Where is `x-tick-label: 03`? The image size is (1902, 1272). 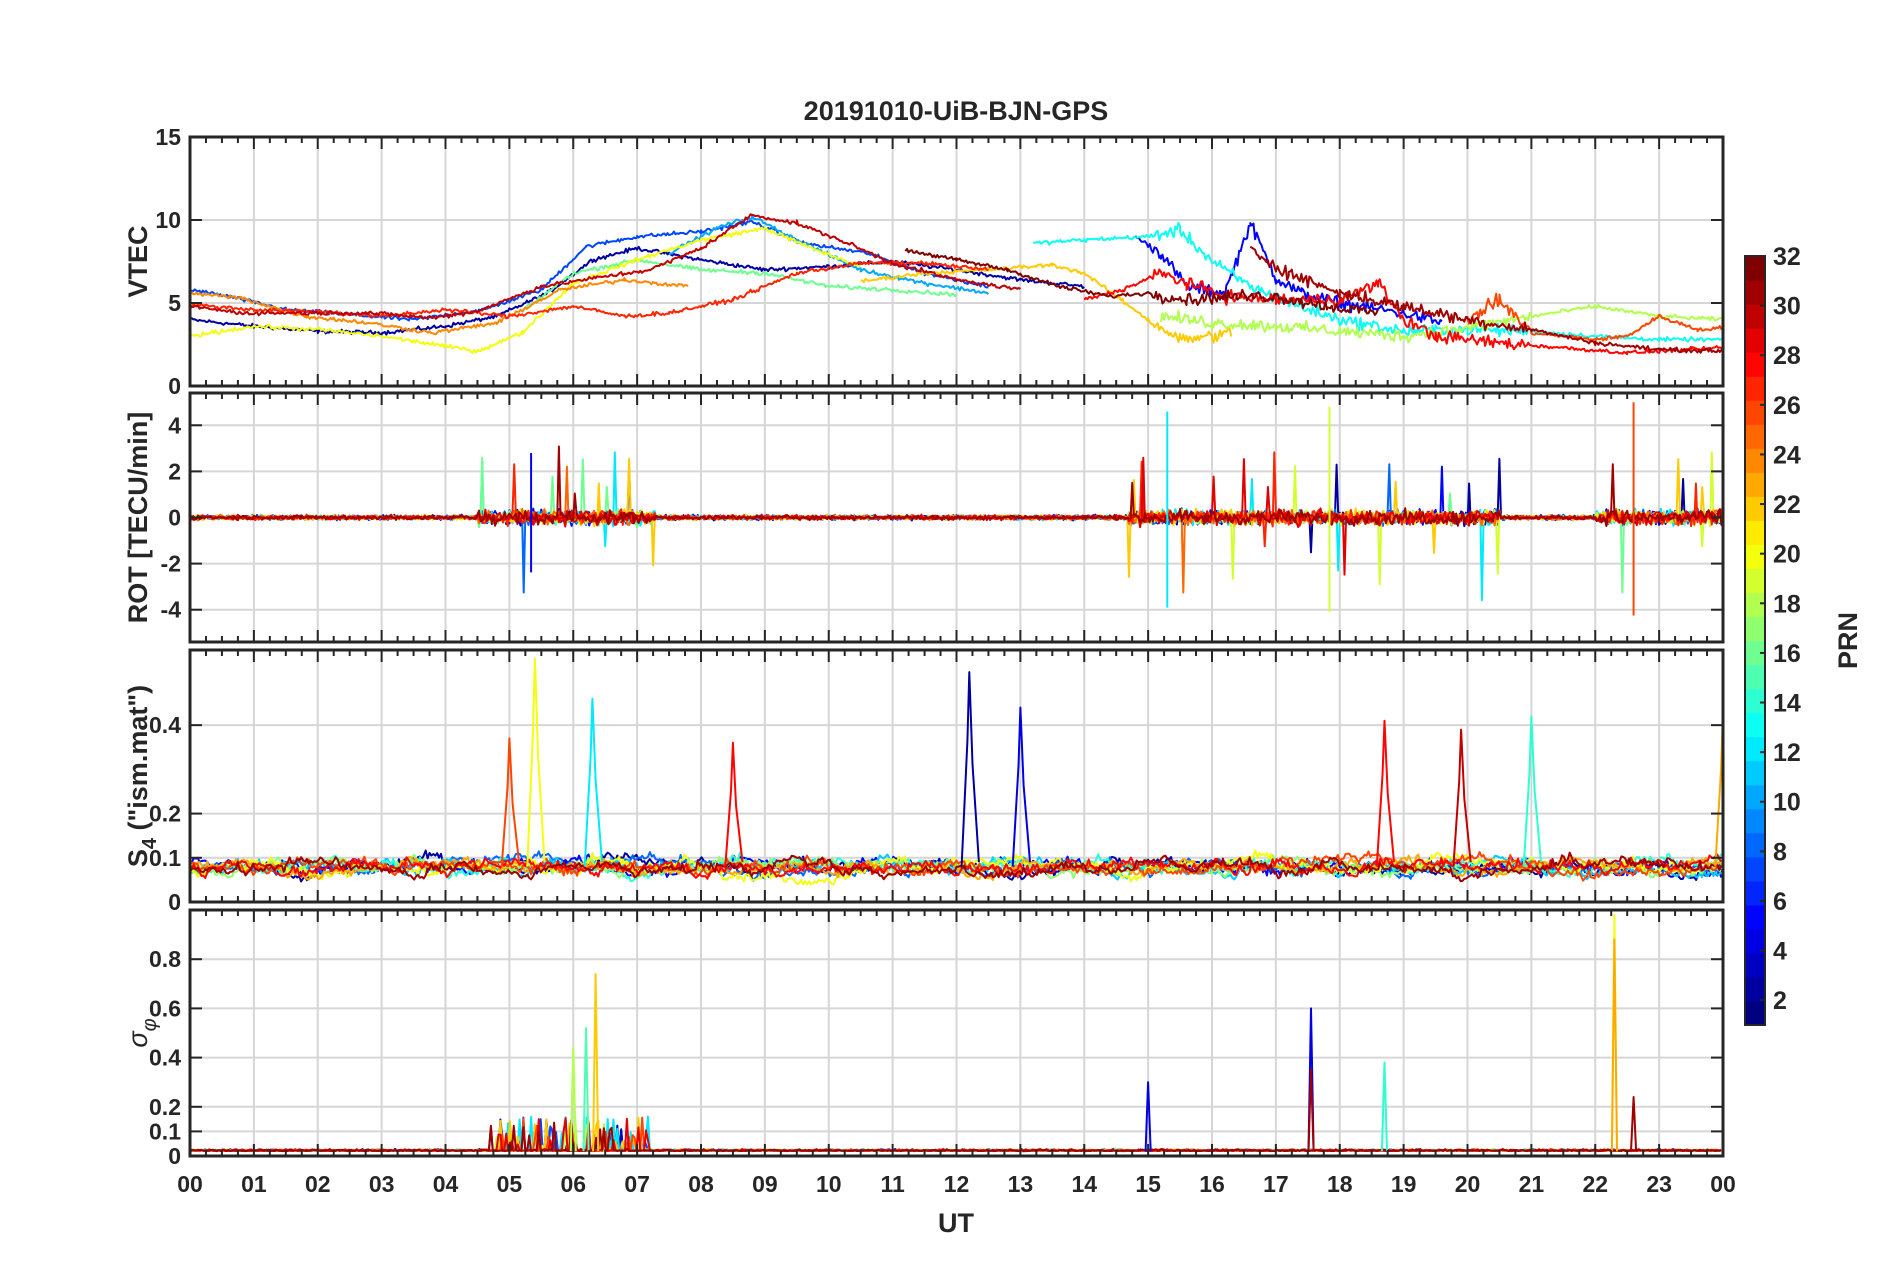
x-tick-label: 03 is located at coordinates (382, 1184).